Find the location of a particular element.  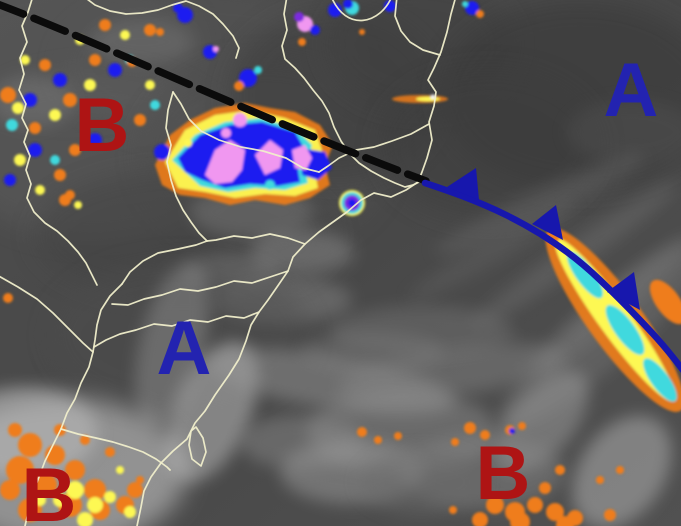

convection-cell-isolated is located at coordinates (352, 203).